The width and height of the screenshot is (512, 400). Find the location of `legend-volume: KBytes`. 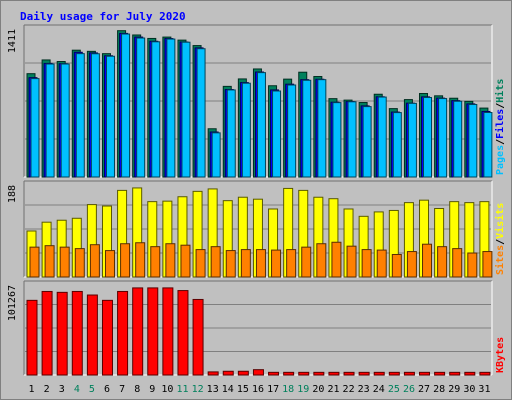

legend-volume: KBytes is located at coordinates (500, 355).